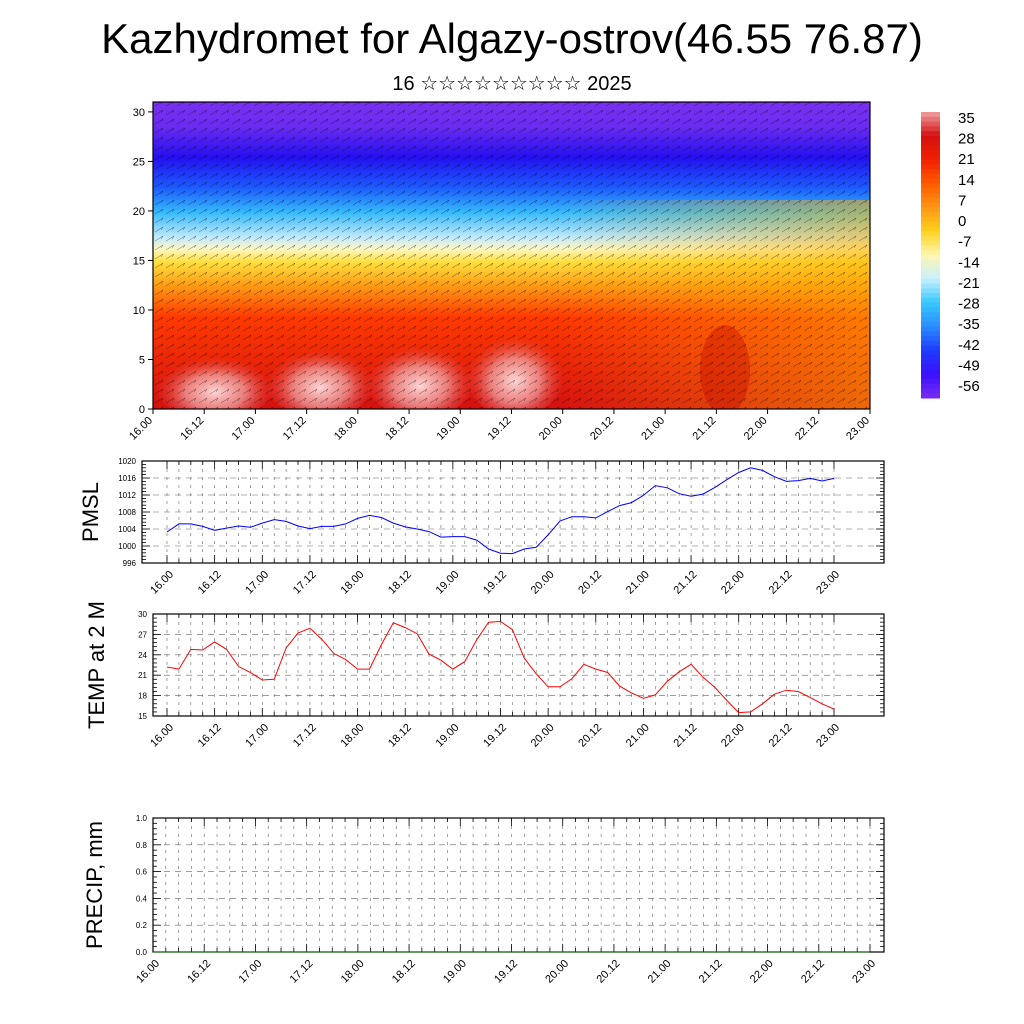  I want to click on colorbar-label: -35, so click(969, 324).